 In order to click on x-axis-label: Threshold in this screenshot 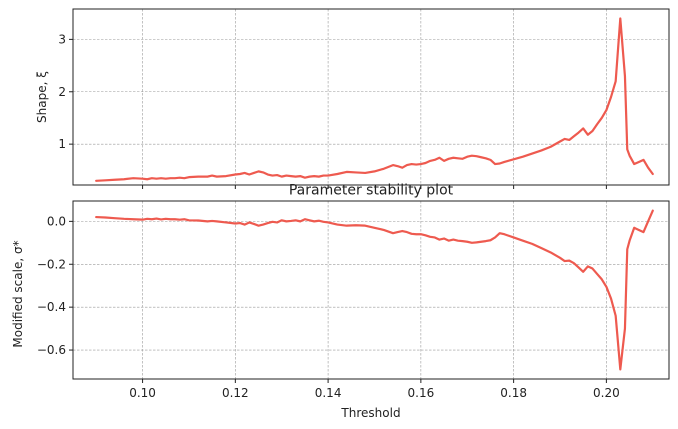, I will do `click(370, 413)`.